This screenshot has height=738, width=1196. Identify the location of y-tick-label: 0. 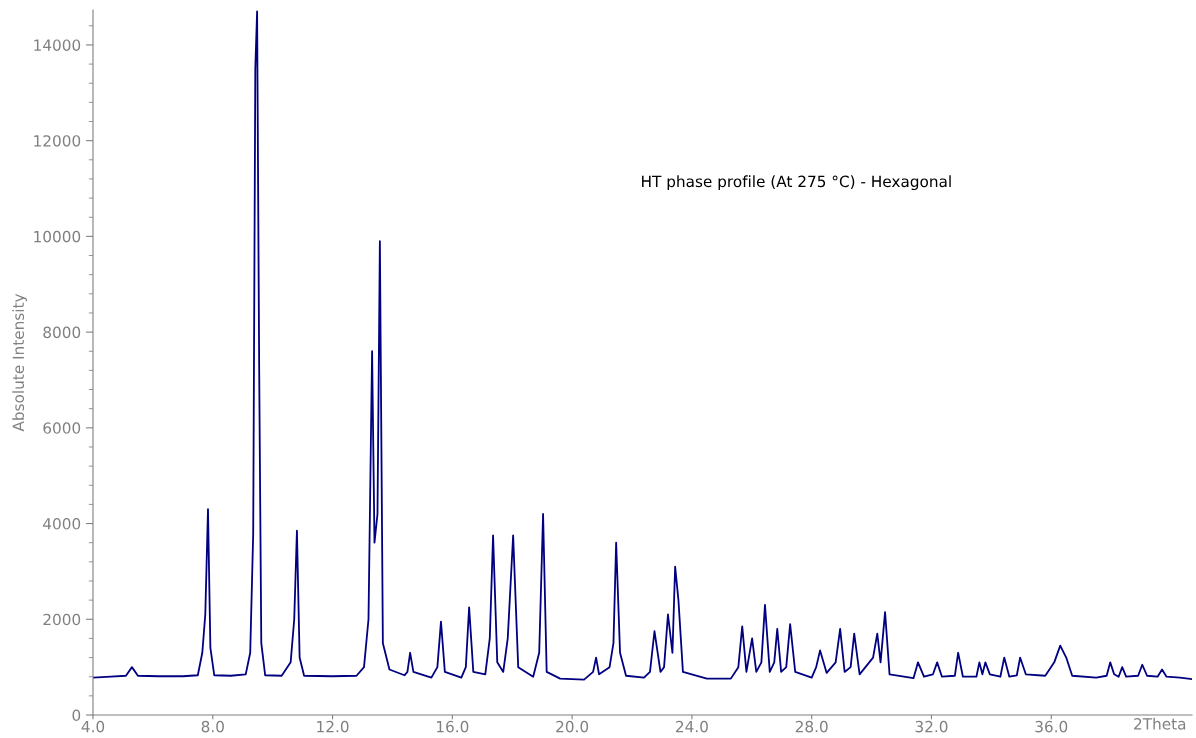
(76, 715).